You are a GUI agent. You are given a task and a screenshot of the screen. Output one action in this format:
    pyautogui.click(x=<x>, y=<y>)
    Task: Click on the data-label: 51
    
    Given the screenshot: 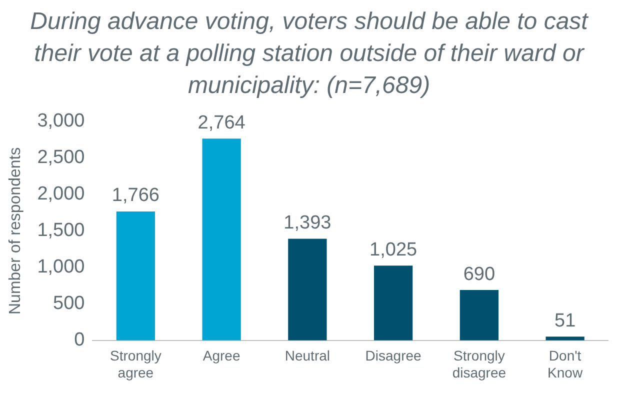 What is the action you would take?
    pyautogui.click(x=565, y=321)
    